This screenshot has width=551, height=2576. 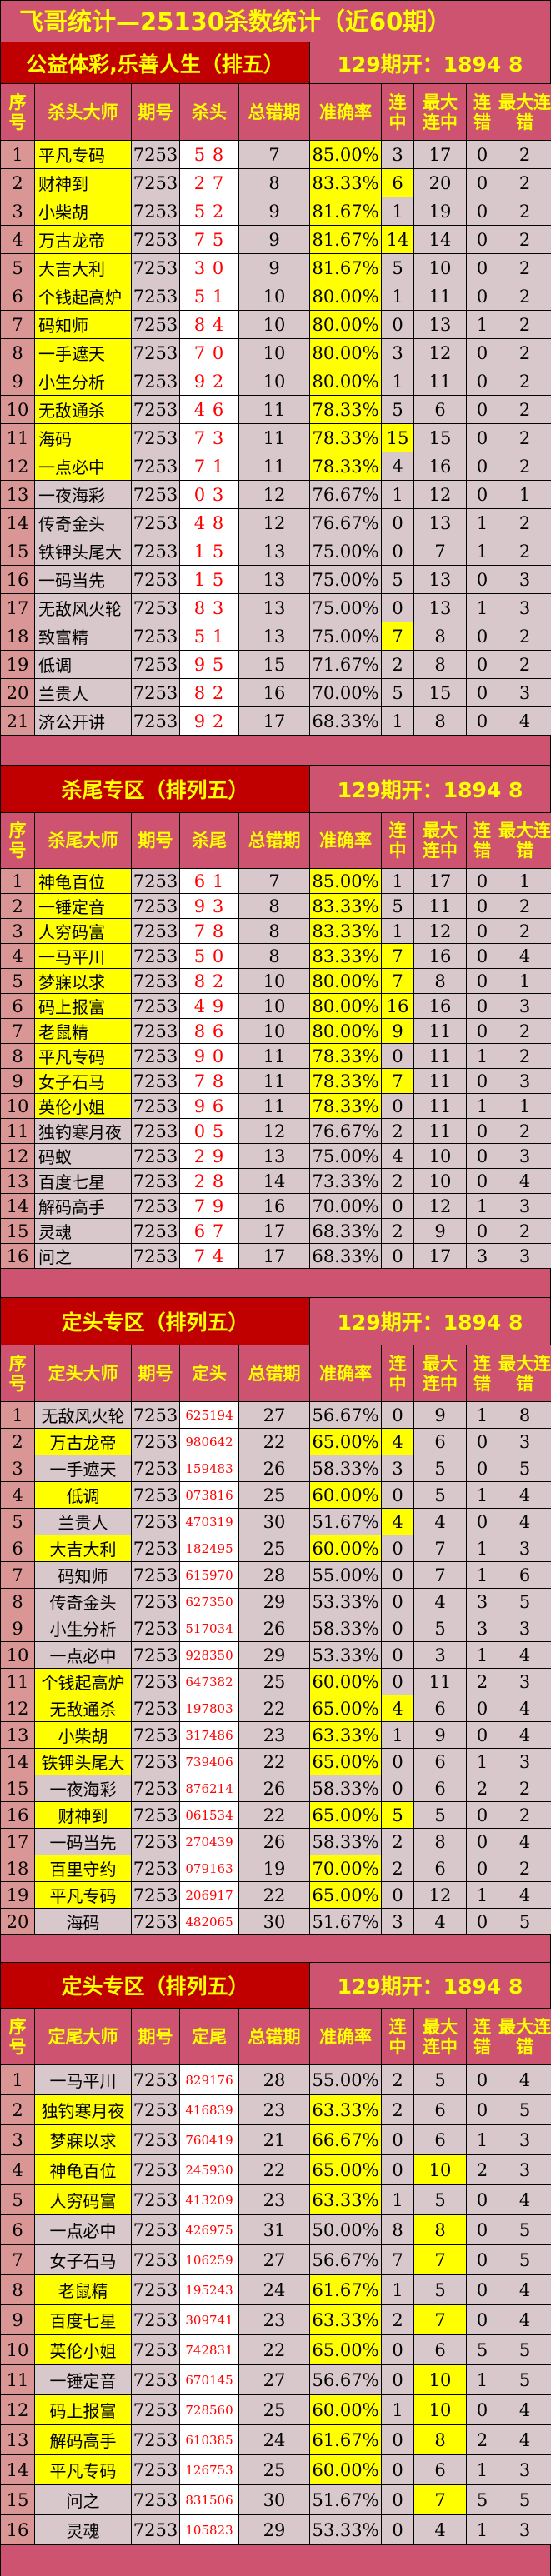 I want to click on cell-total-errors: 25, so click(x=274, y=1548).